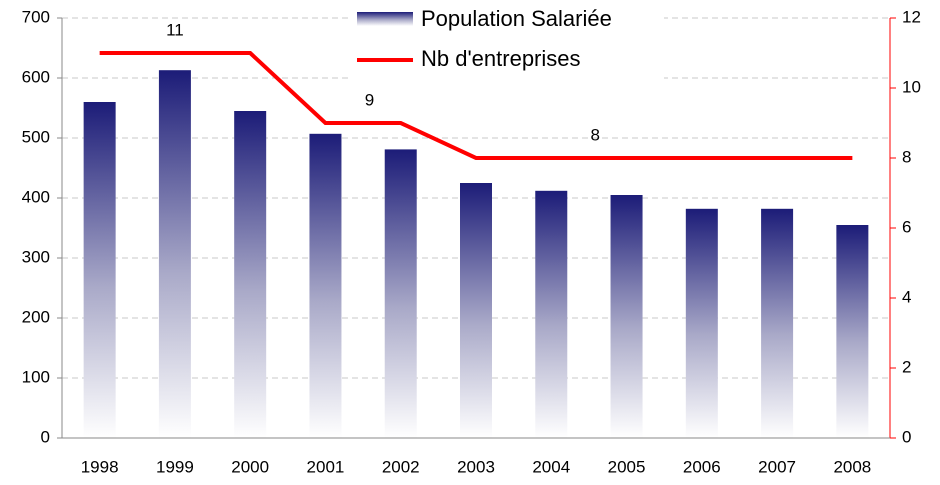 This screenshot has width=940, height=485. I want to click on x-tick-label: 2008, so click(852, 466).